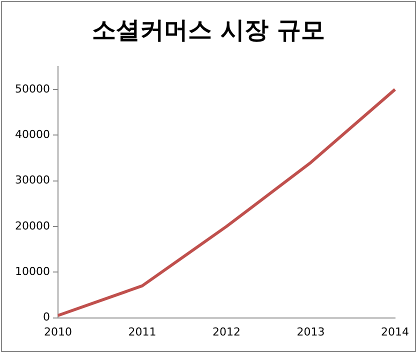 This screenshot has height=353, width=417. Describe the element at coordinates (32, 271) in the screenshot. I see `y-tick-label: 10000` at that location.